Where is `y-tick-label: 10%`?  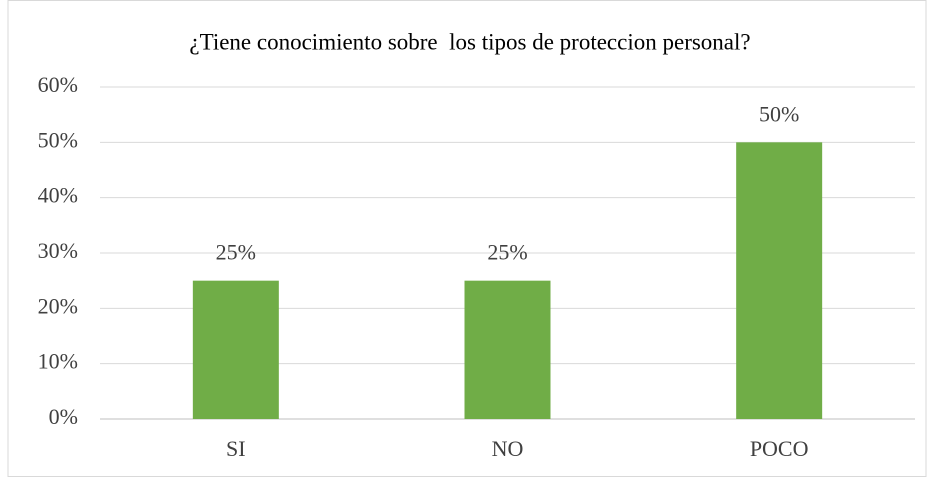
y-tick-label: 10% is located at coordinates (58, 361).